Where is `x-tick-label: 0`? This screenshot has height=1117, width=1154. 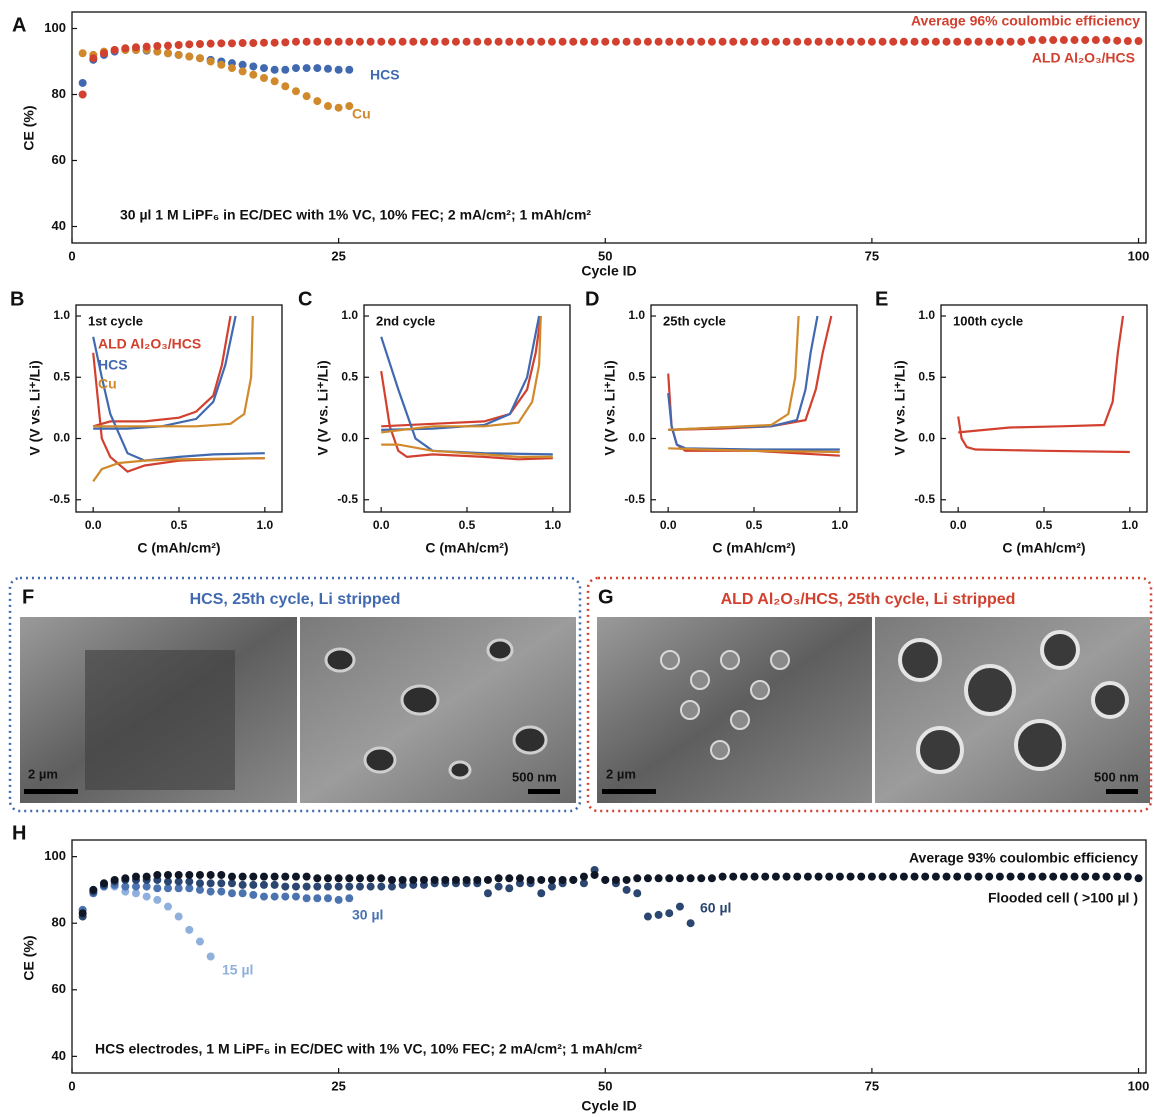 x-tick-label: 0 is located at coordinates (71, 1085).